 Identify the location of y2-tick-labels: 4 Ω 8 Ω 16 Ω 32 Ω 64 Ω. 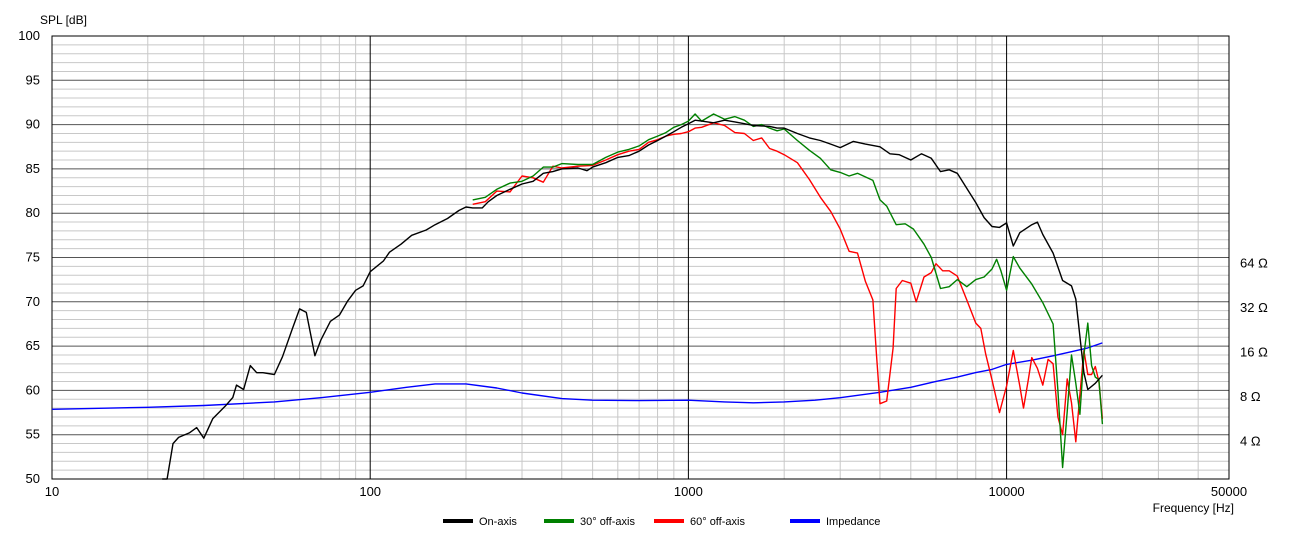
(1254, 352).